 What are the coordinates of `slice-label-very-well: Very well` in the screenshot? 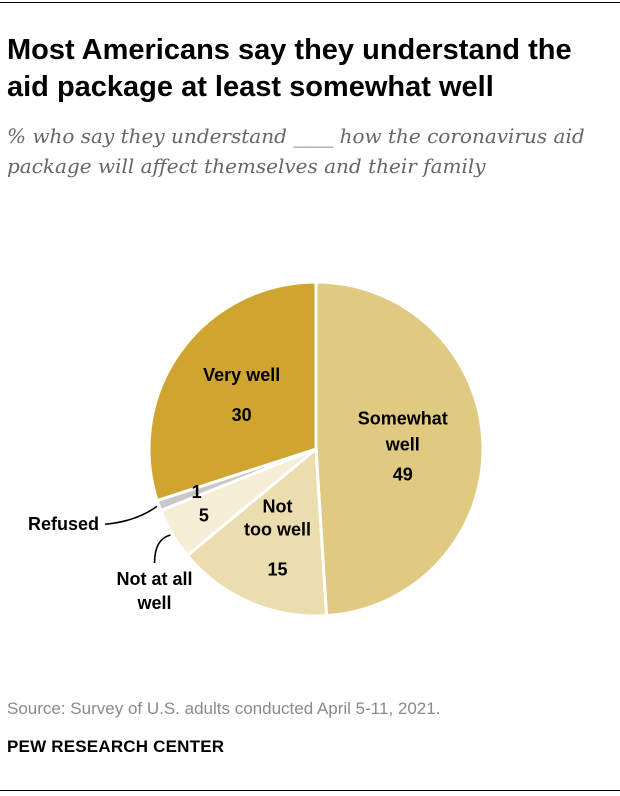 It's located at (241, 375).